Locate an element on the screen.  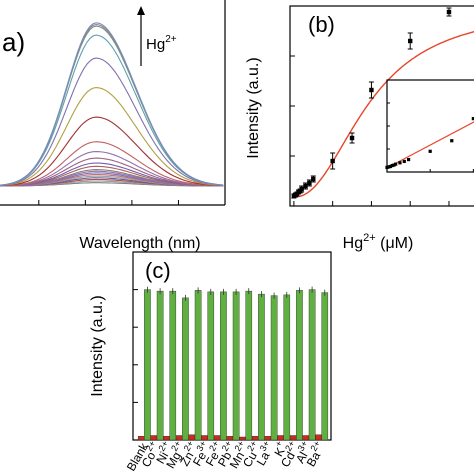
inset-ticks is located at coordinates (430, 126).